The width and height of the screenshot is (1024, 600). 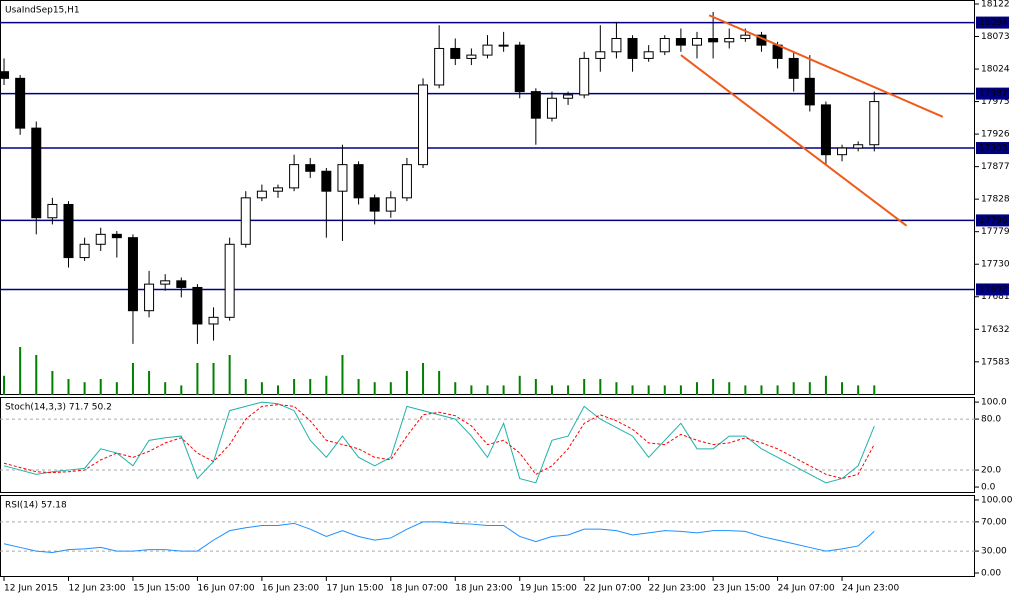 I want to click on y-tick-label: 30.00, so click(x=994, y=552).